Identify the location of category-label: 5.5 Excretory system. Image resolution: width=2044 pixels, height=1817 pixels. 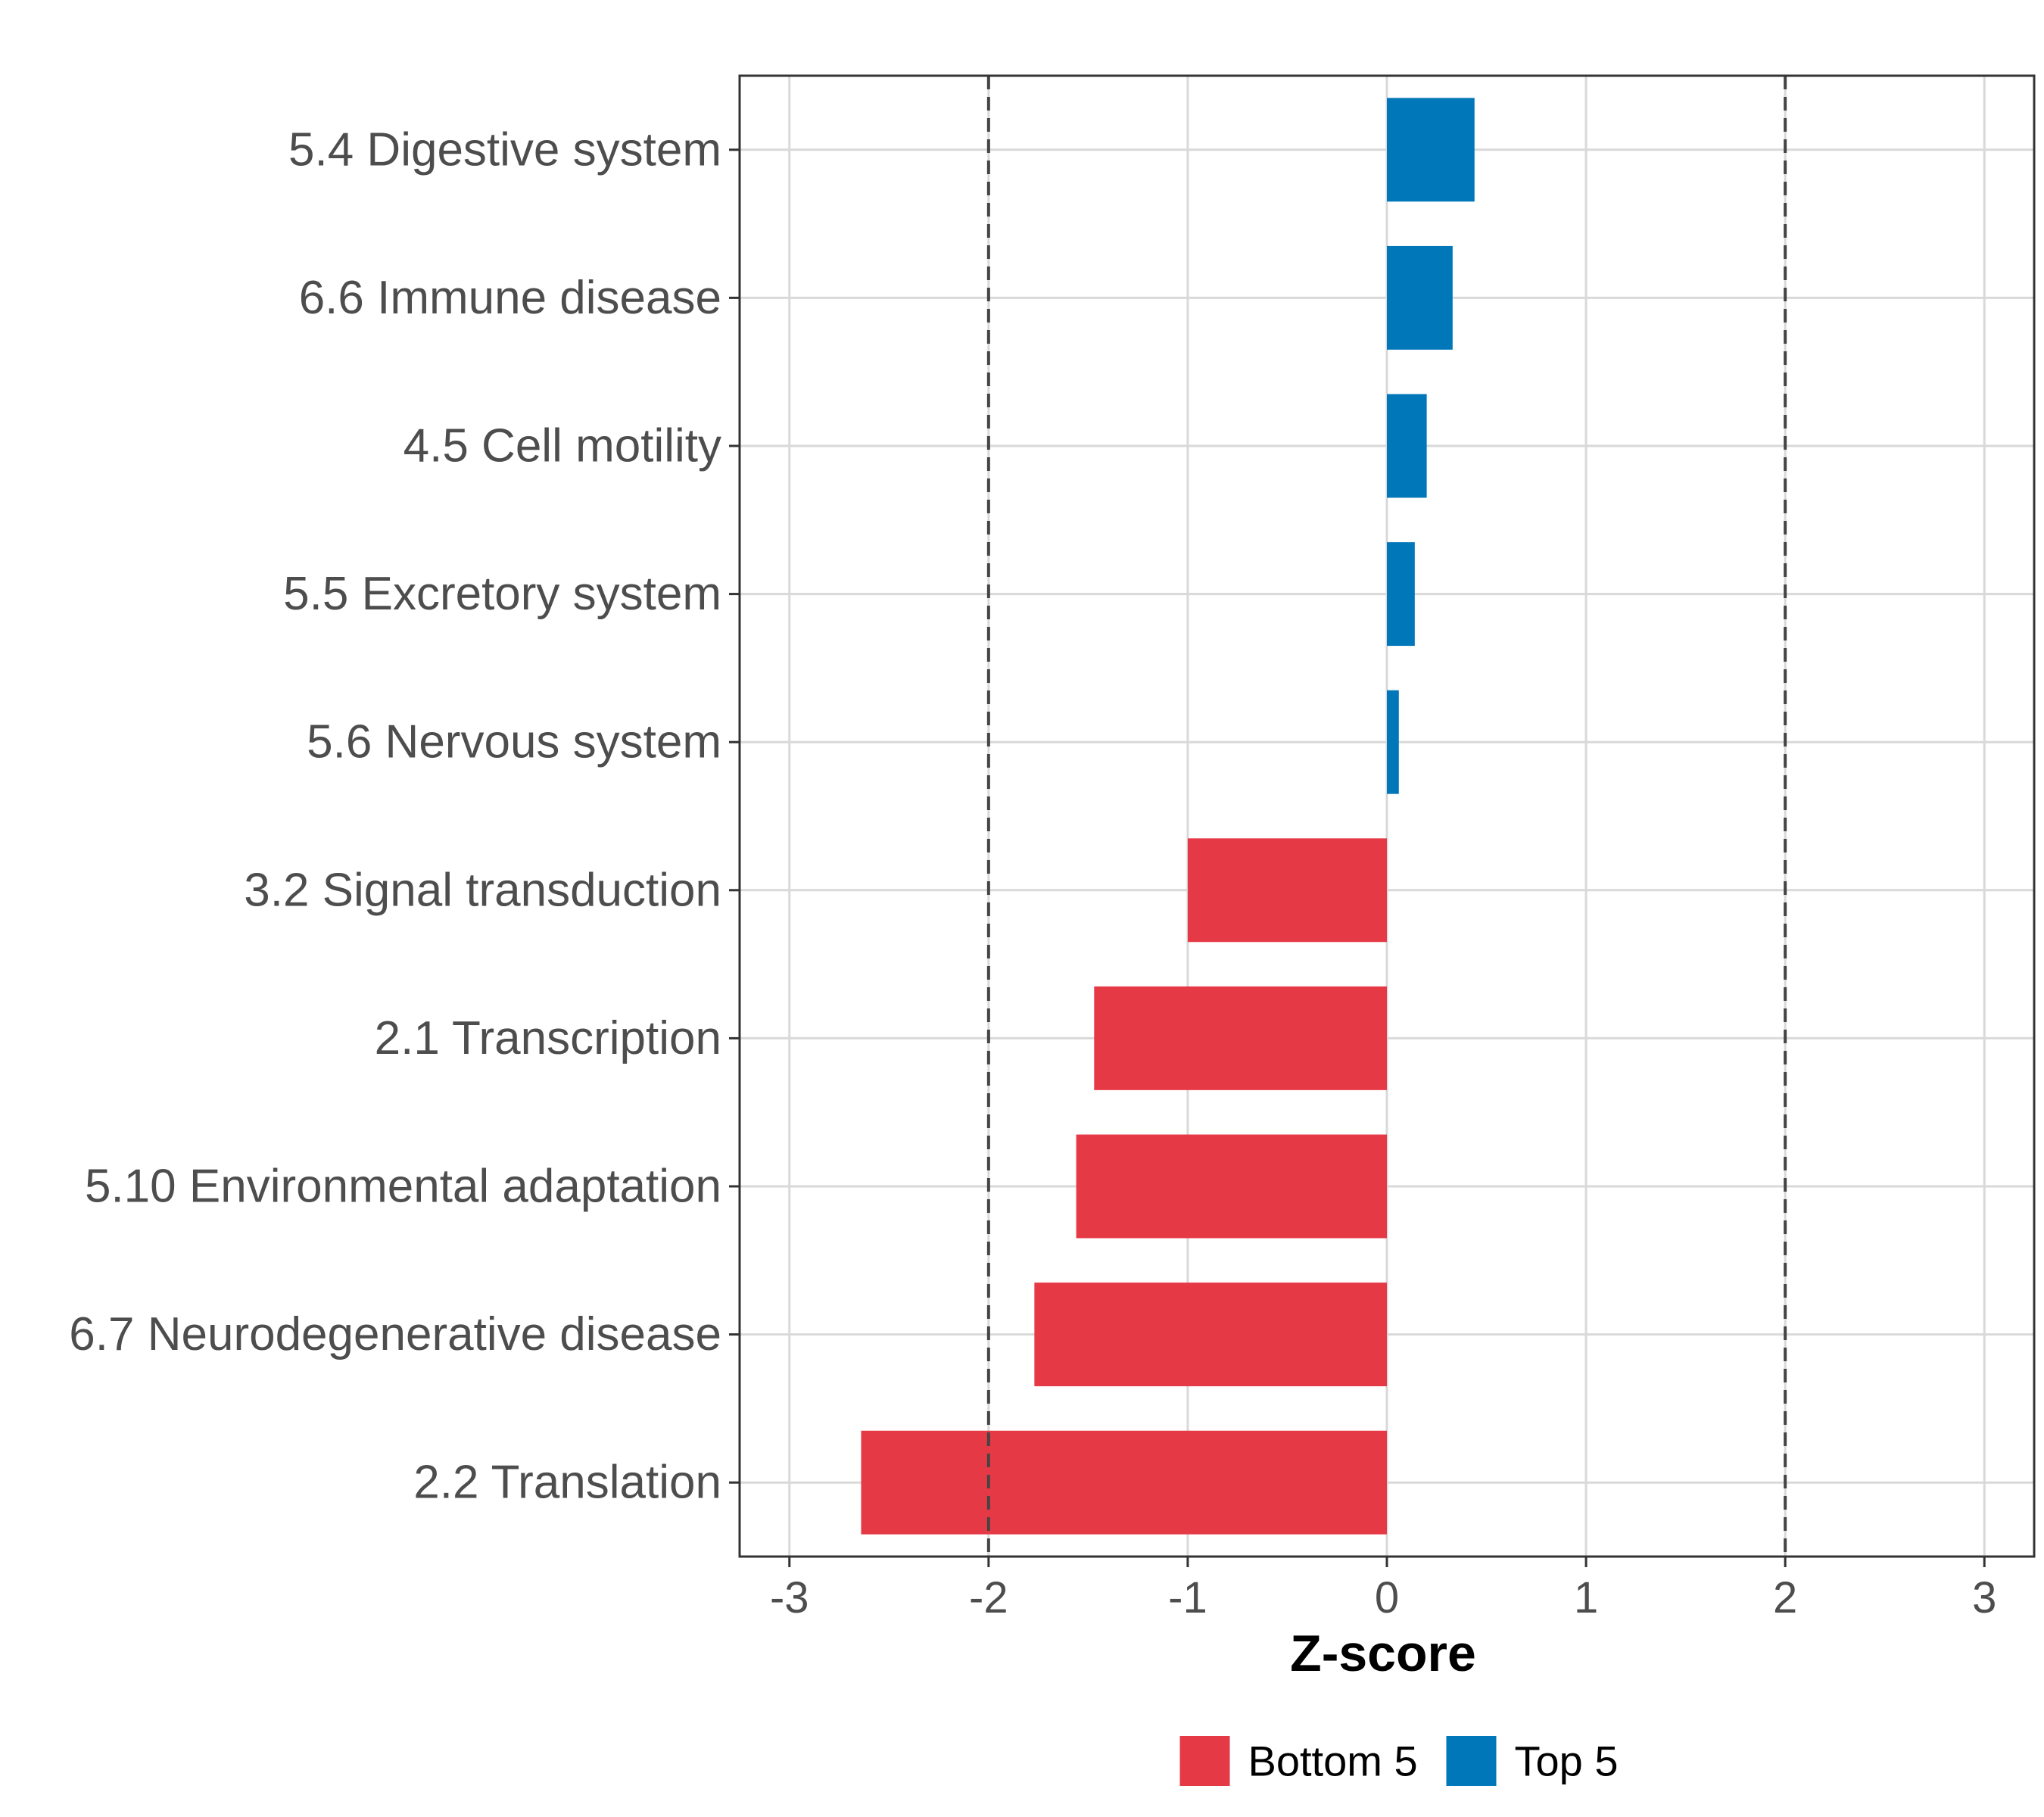
(502, 594).